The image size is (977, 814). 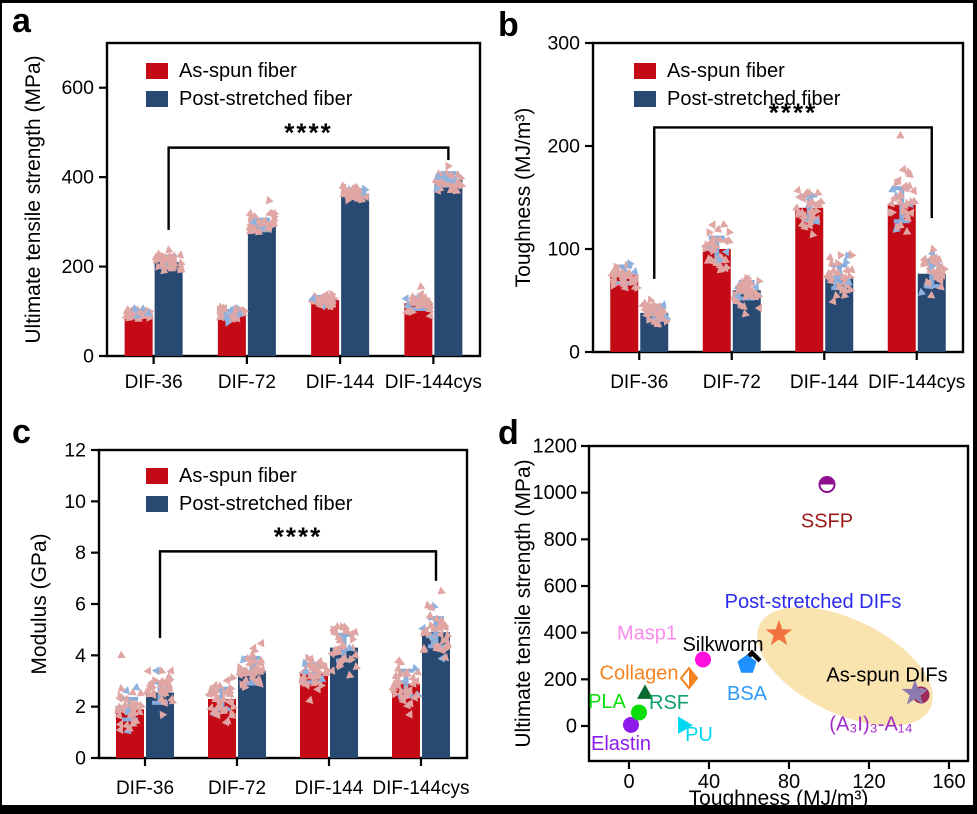 What do you see at coordinates (298, 594) in the screenshot?
I see `significance-bracket` at bounding box center [298, 594].